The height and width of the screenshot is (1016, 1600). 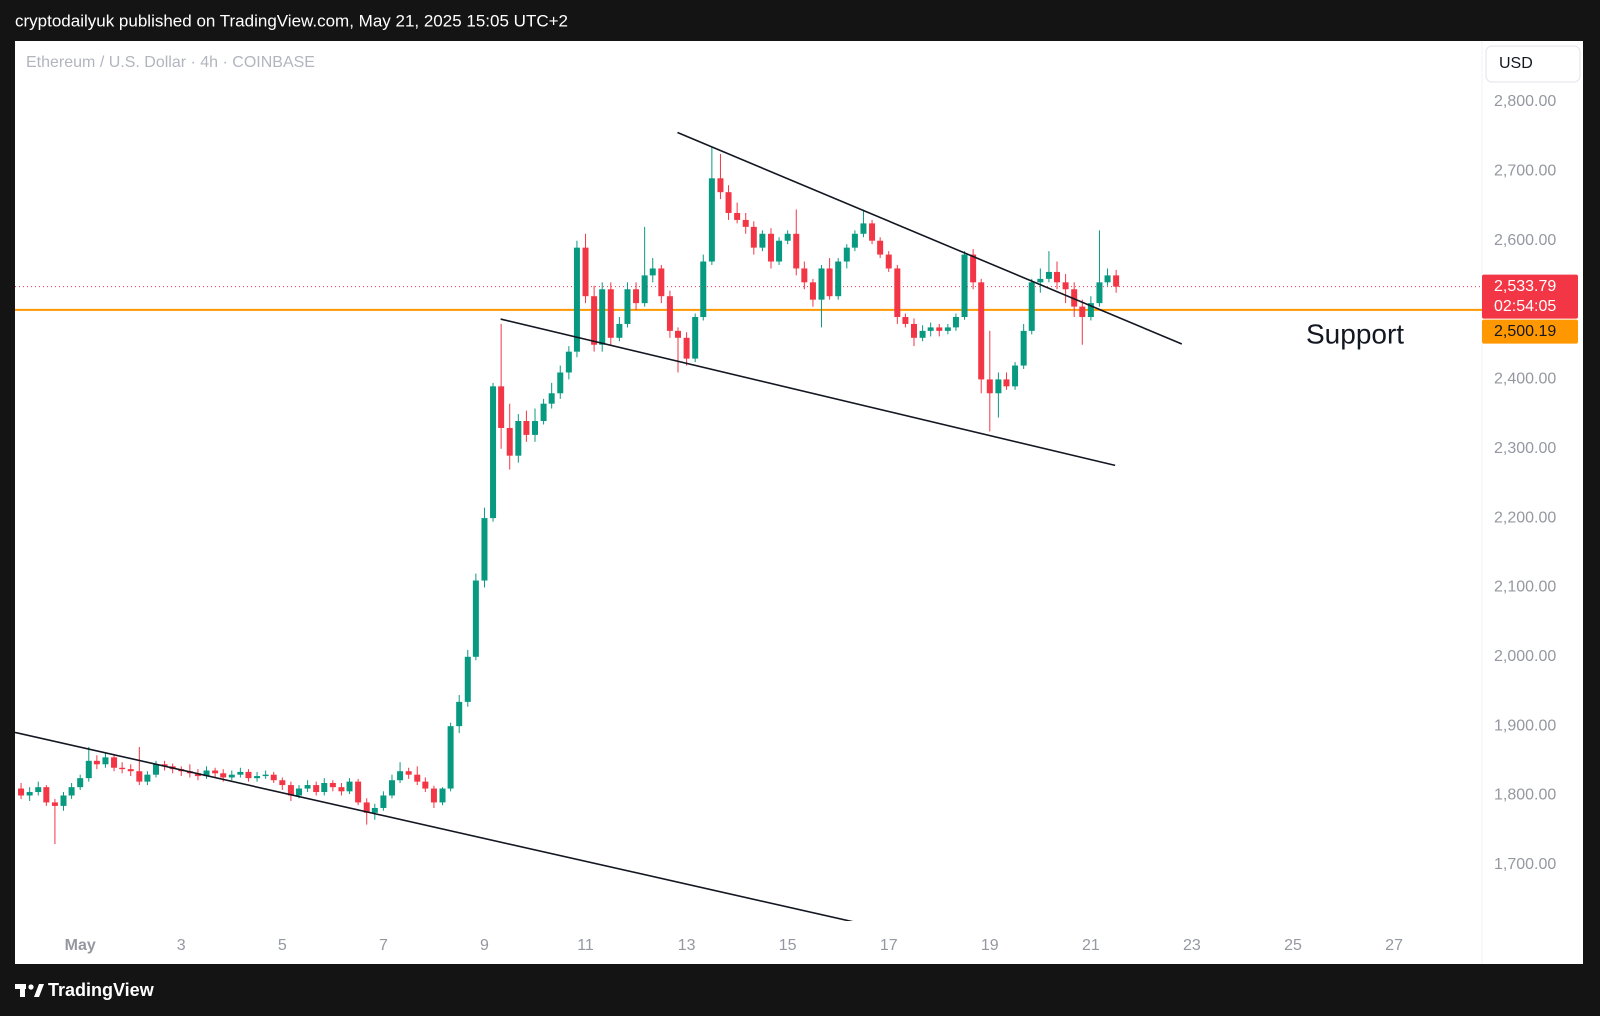 What do you see at coordinates (990, 945) in the screenshot?
I see `x-tick-label: 19` at bounding box center [990, 945].